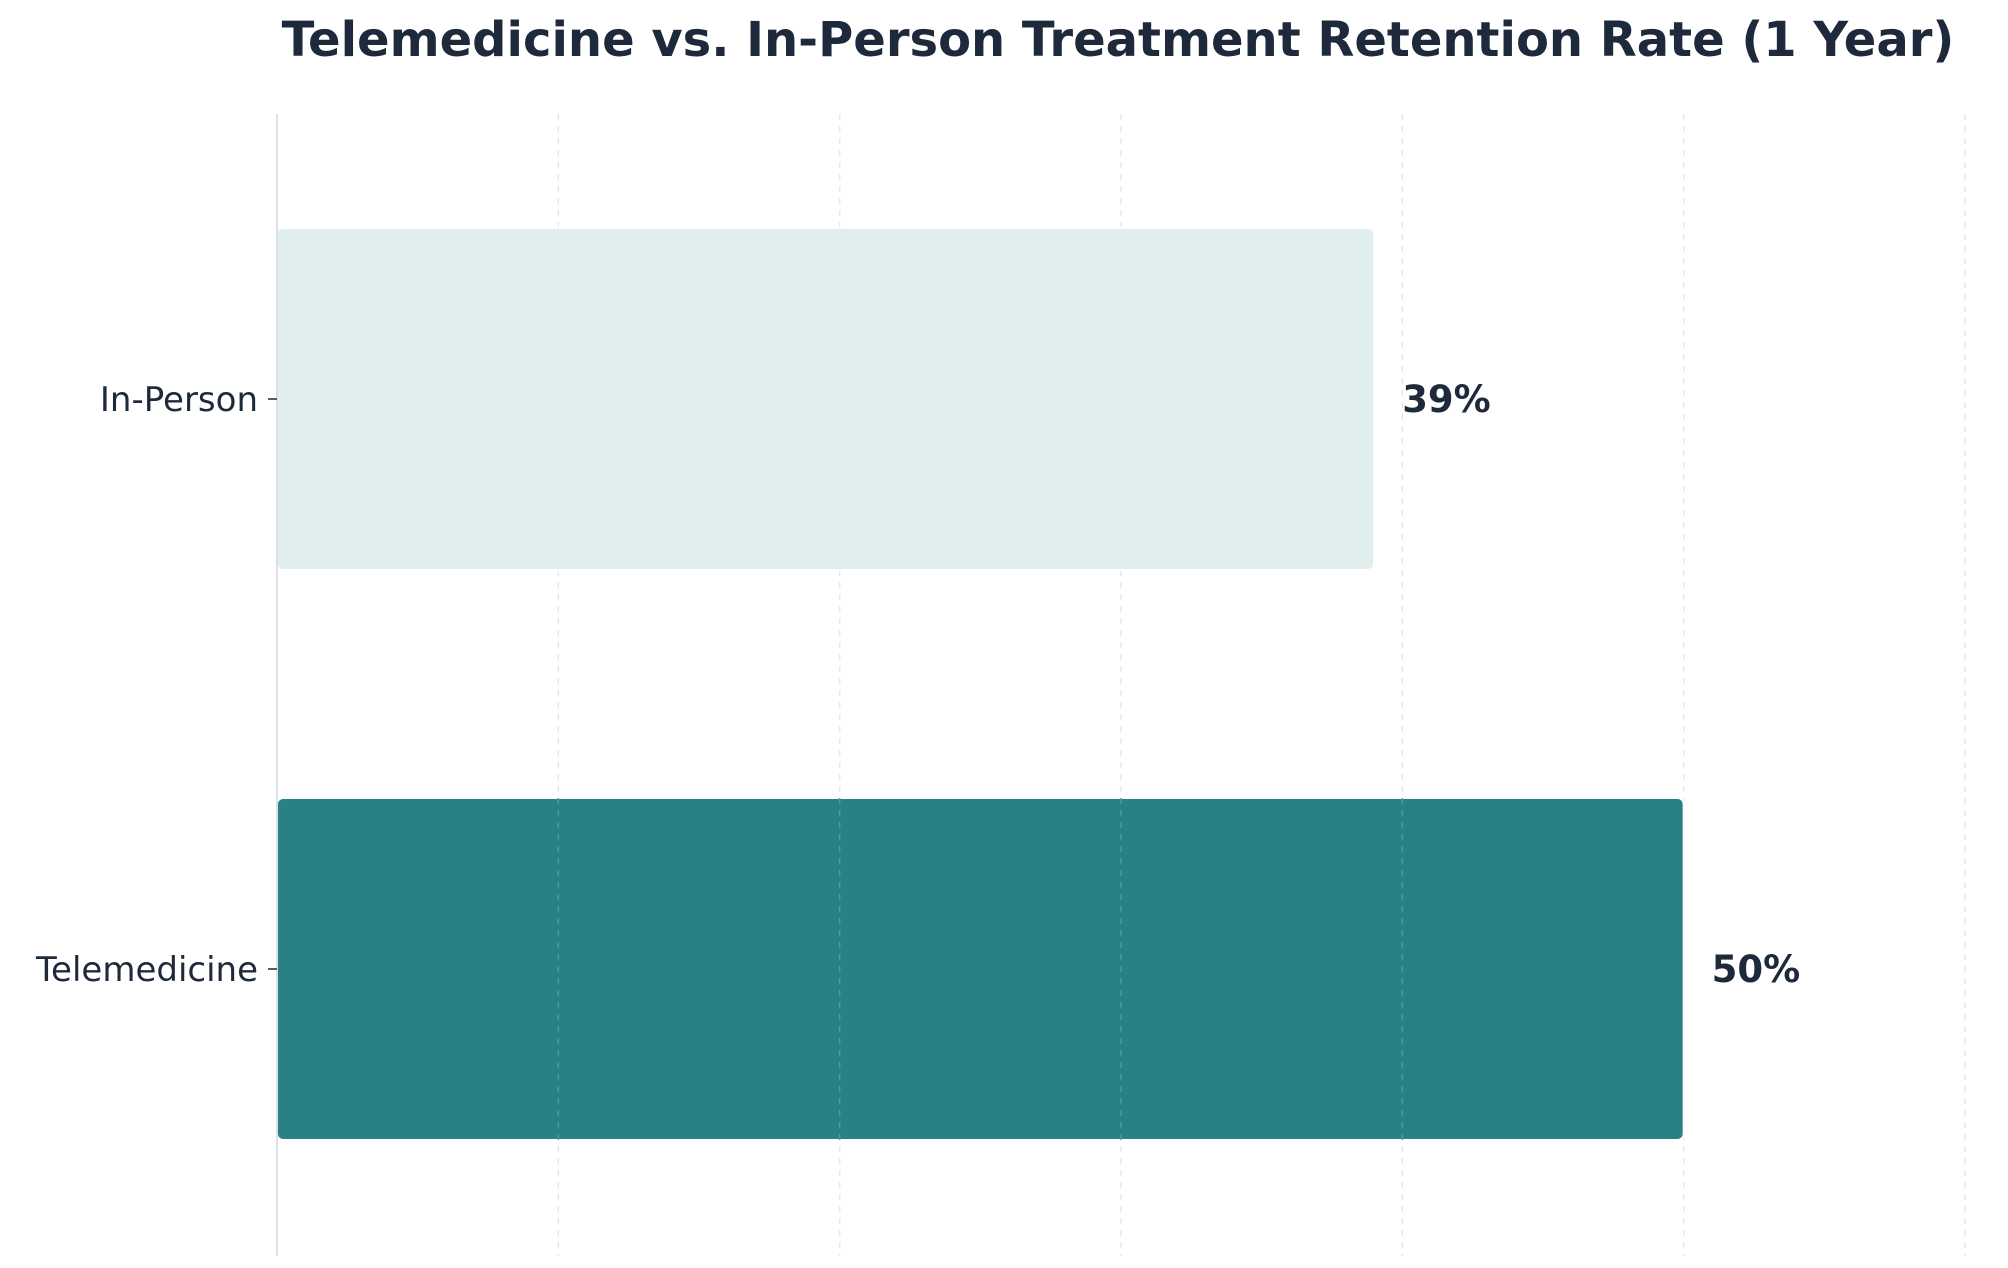  What do you see at coordinates (1601, 684) in the screenshot?
I see `value-labels: 39% 50%` at bounding box center [1601, 684].